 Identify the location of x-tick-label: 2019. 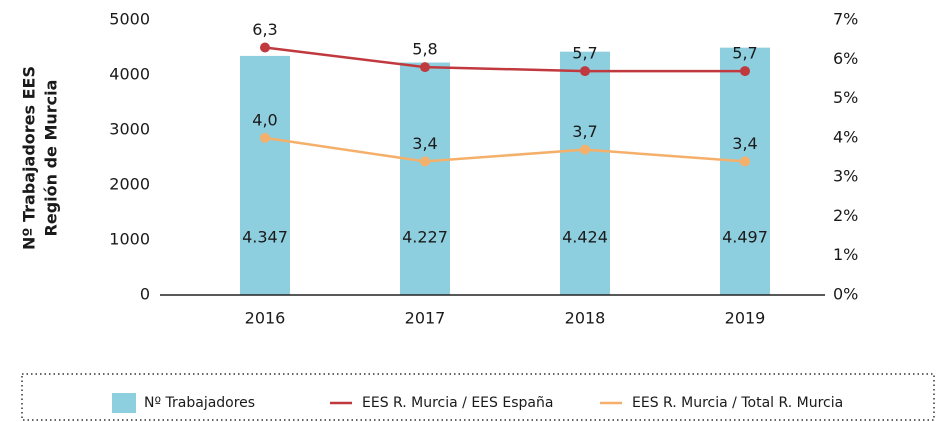
(745, 318).